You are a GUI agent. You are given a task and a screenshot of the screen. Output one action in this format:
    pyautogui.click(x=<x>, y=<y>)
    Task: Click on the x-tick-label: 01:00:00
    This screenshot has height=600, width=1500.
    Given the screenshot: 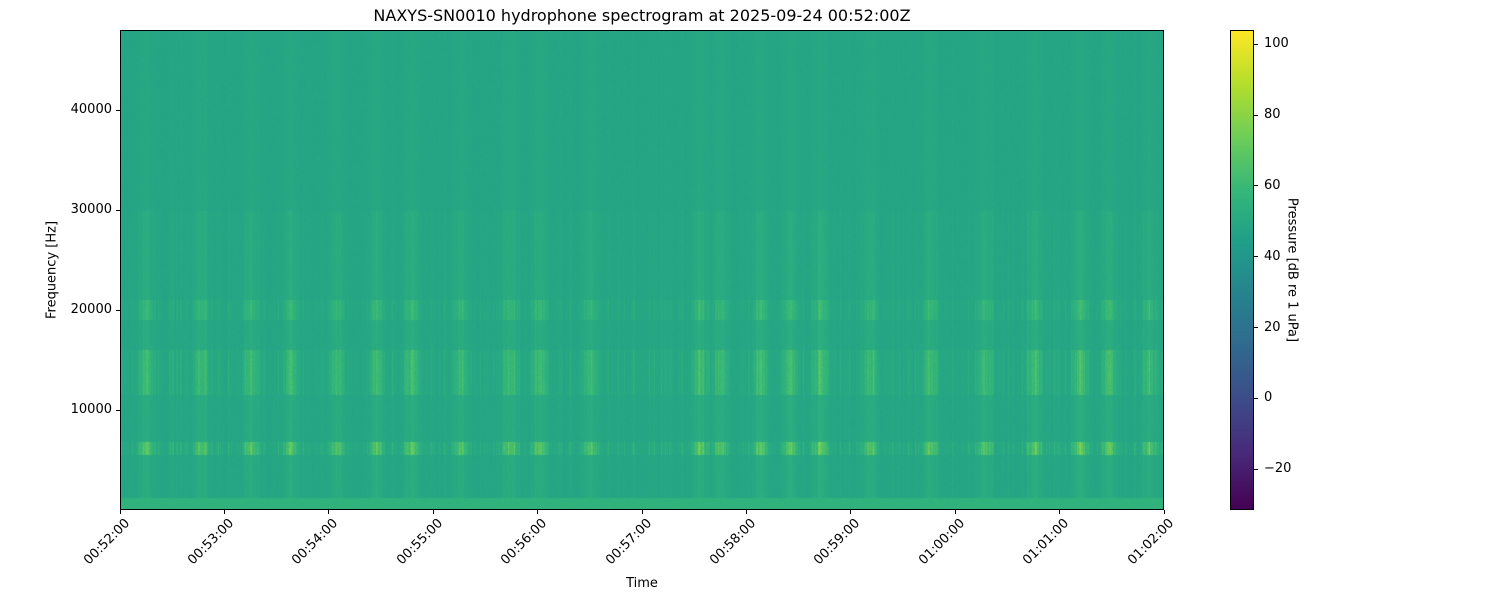 What is the action you would take?
    pyautogui.click(x=941, y=542)
    